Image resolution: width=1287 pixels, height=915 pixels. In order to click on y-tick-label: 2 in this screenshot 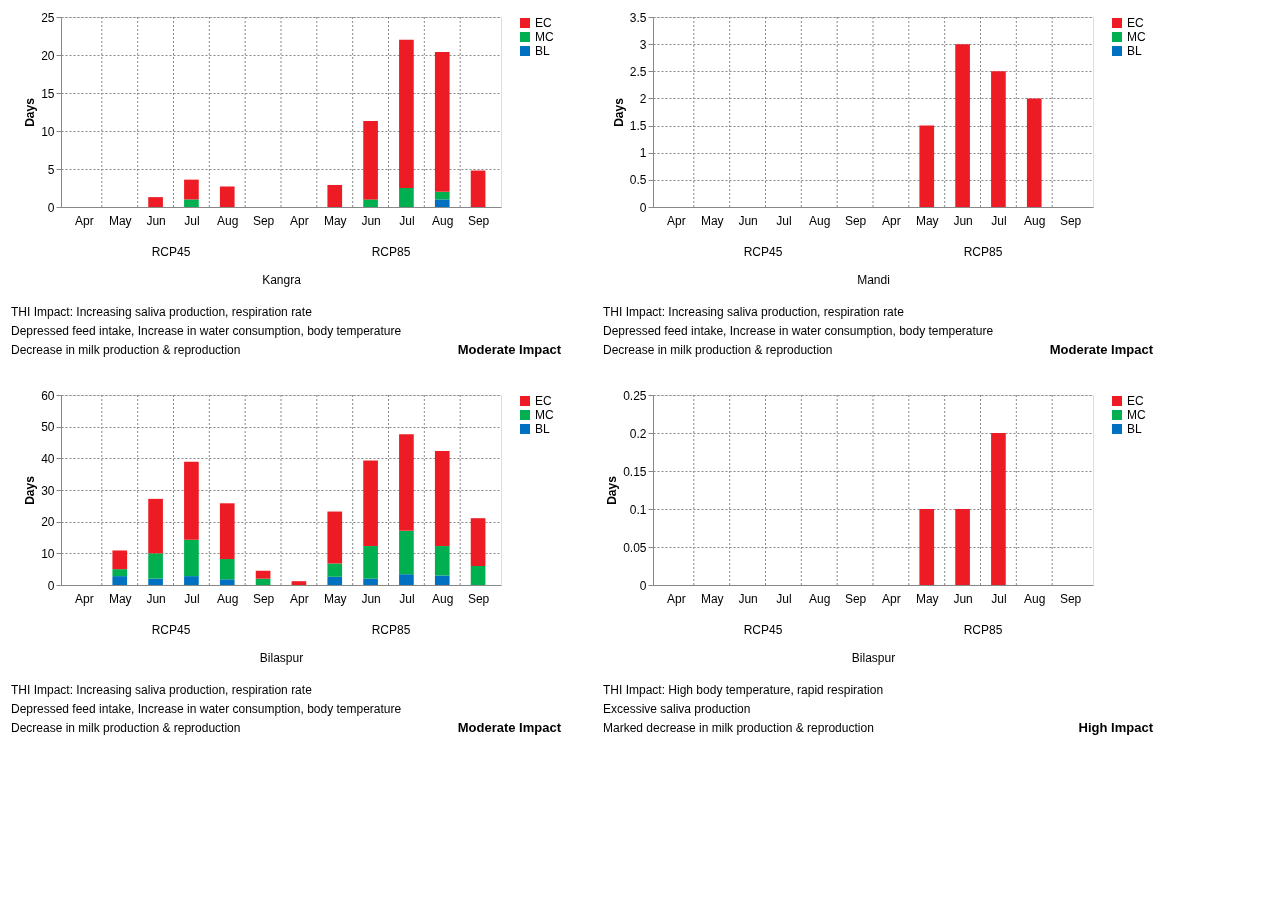, I will do `click(643, 98)`.